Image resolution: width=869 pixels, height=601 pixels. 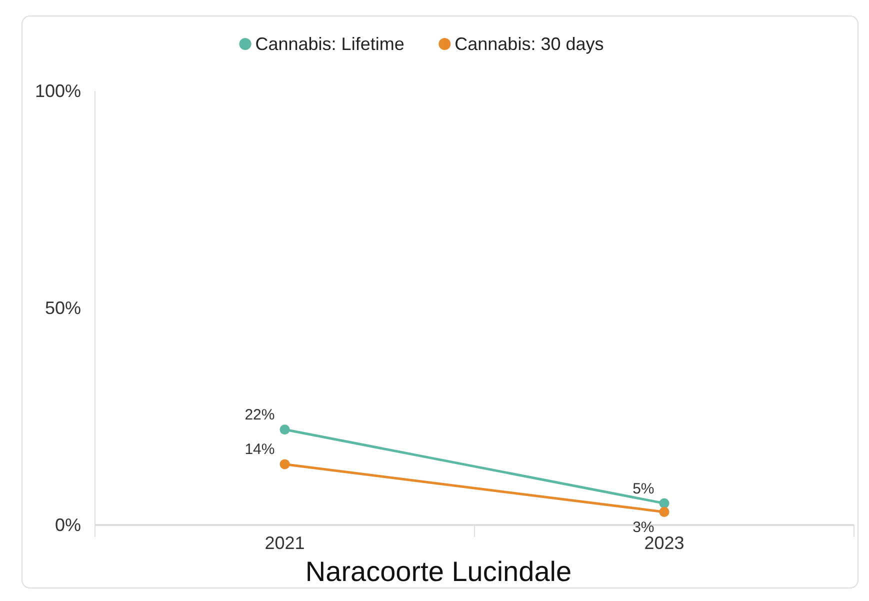 What do you see at coordinates (62, 308) in the screenshot?
I see `y-tick-label: 50%` at bounding box center [62, 308].